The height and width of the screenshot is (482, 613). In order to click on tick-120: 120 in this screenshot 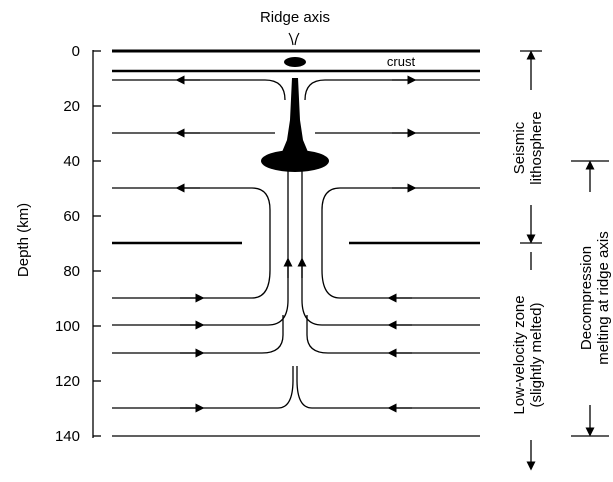, I will do `click(78, 381)`.